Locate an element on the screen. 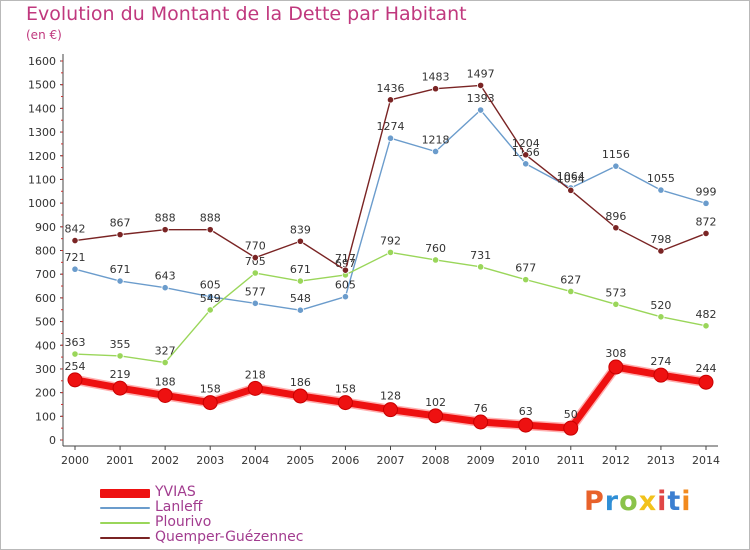 The width and height of the screenshot is (750, 550). legend-label: Plourivo is located at coordinates (183, 522).